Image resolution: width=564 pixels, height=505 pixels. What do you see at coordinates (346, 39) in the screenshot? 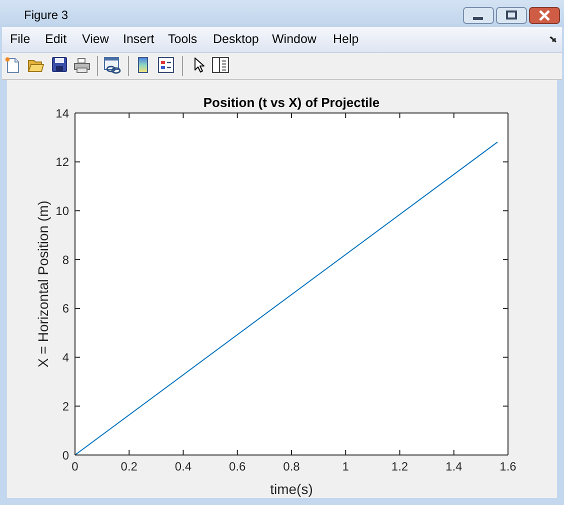
I see `text: Help` at bounding box center [346, 39].